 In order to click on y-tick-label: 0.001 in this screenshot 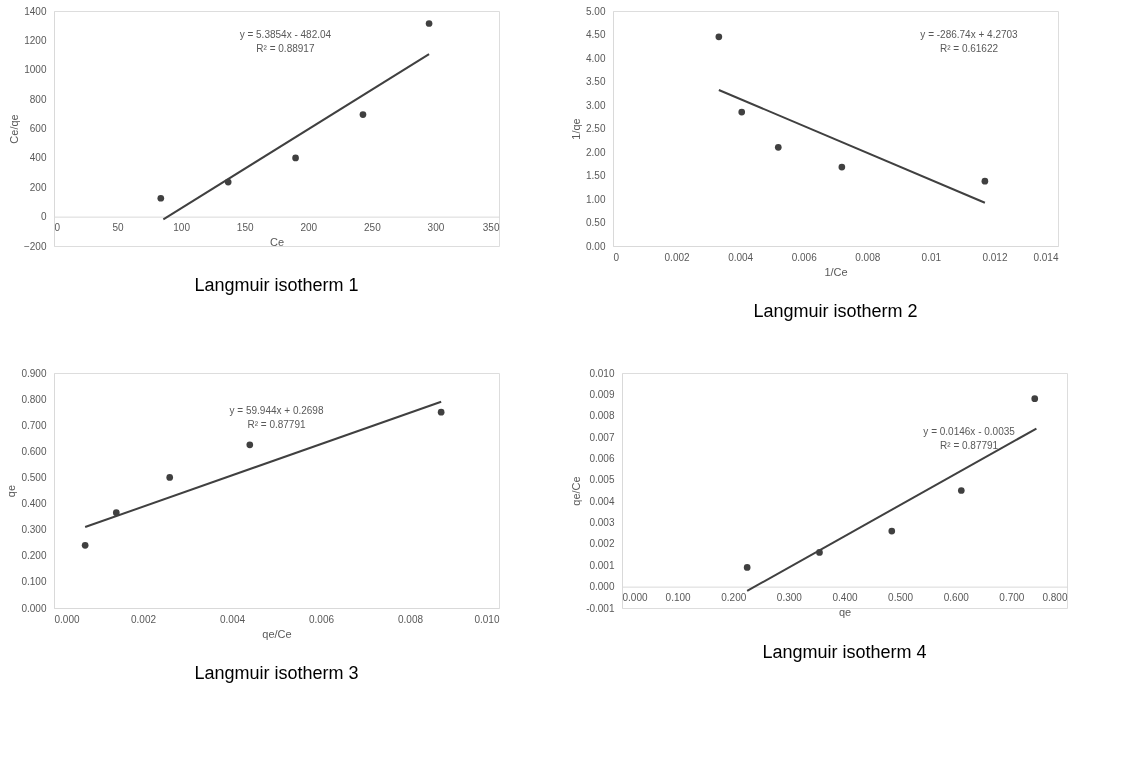, I will do `click(602, 565)`.